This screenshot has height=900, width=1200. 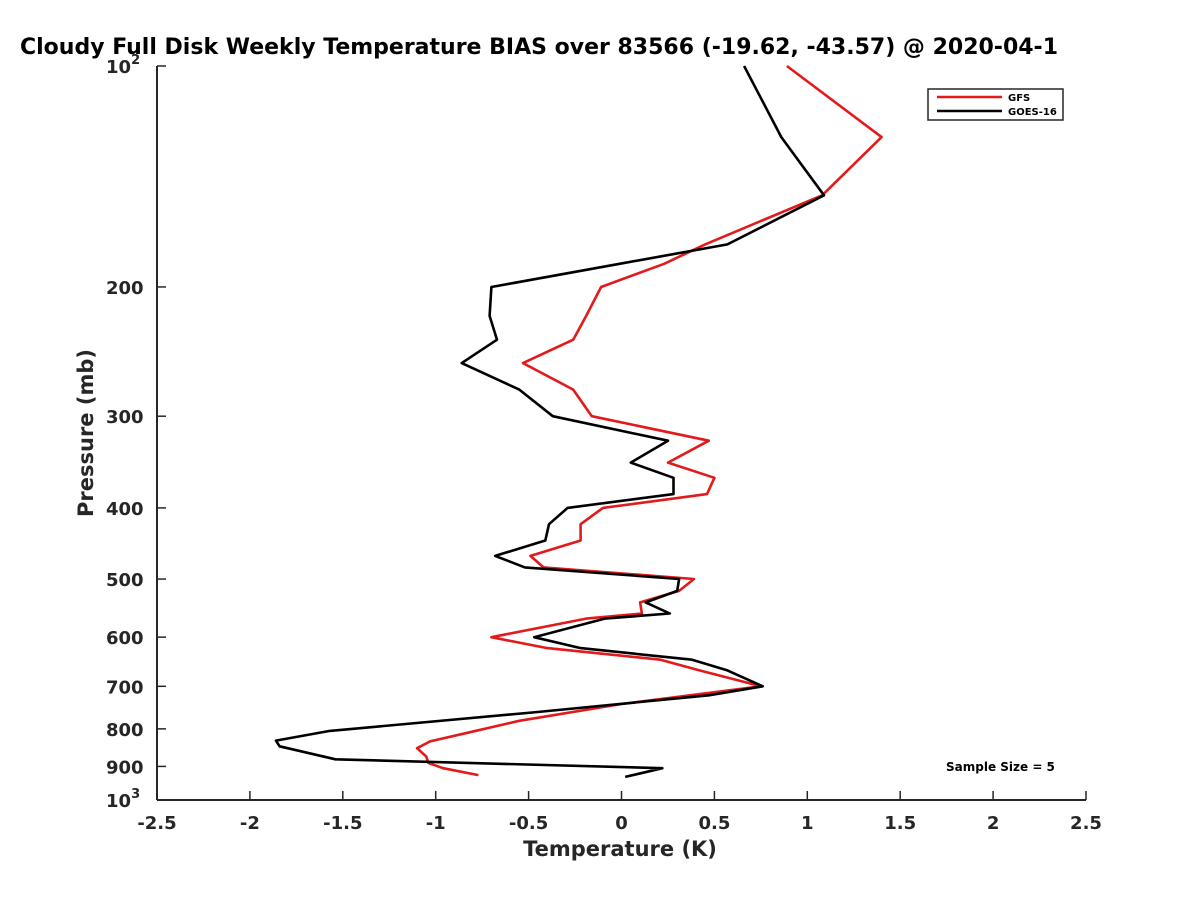 I want to click on y-tick-label: 900, so click(x=125, y=767).